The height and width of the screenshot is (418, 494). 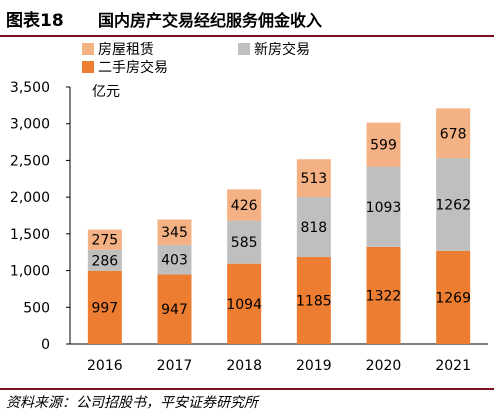 What do you see at coordinates (30, 198) in the screenshot?
I see `y-tick-label: 2,000` at bounding box center [30, 198].